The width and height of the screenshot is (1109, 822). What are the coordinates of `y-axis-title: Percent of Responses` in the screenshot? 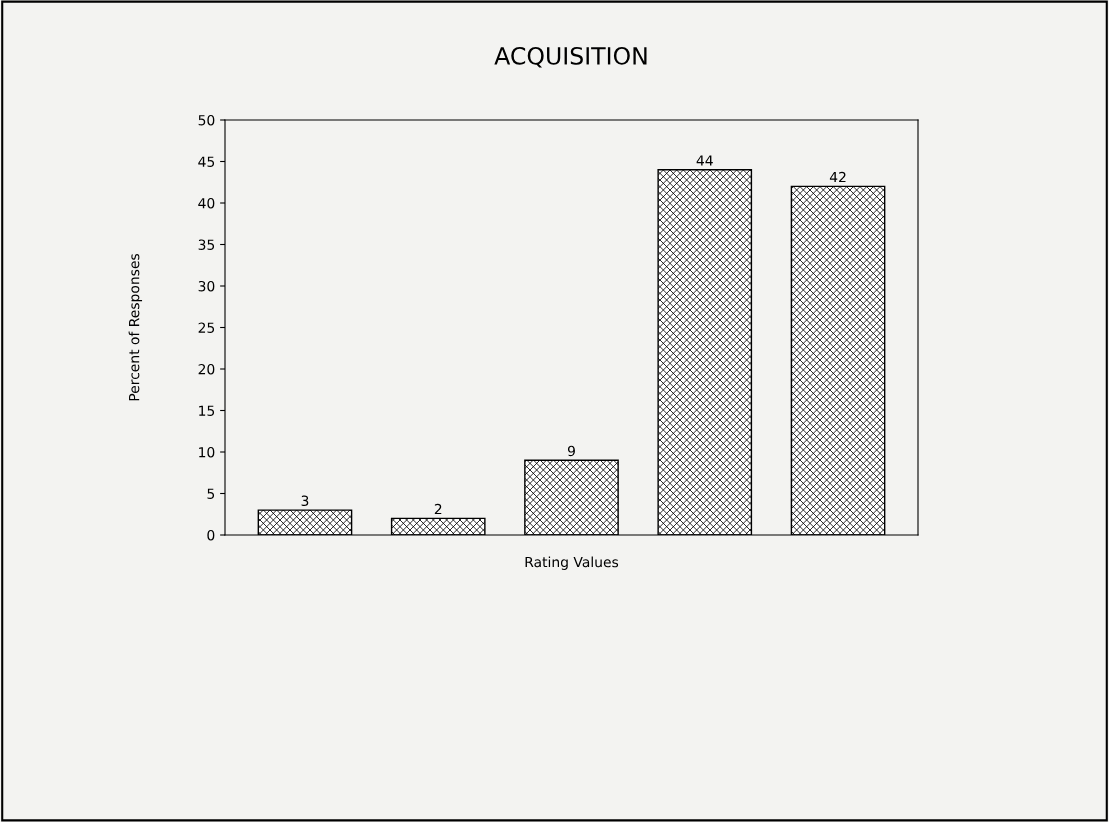 It's located at (135, 327).